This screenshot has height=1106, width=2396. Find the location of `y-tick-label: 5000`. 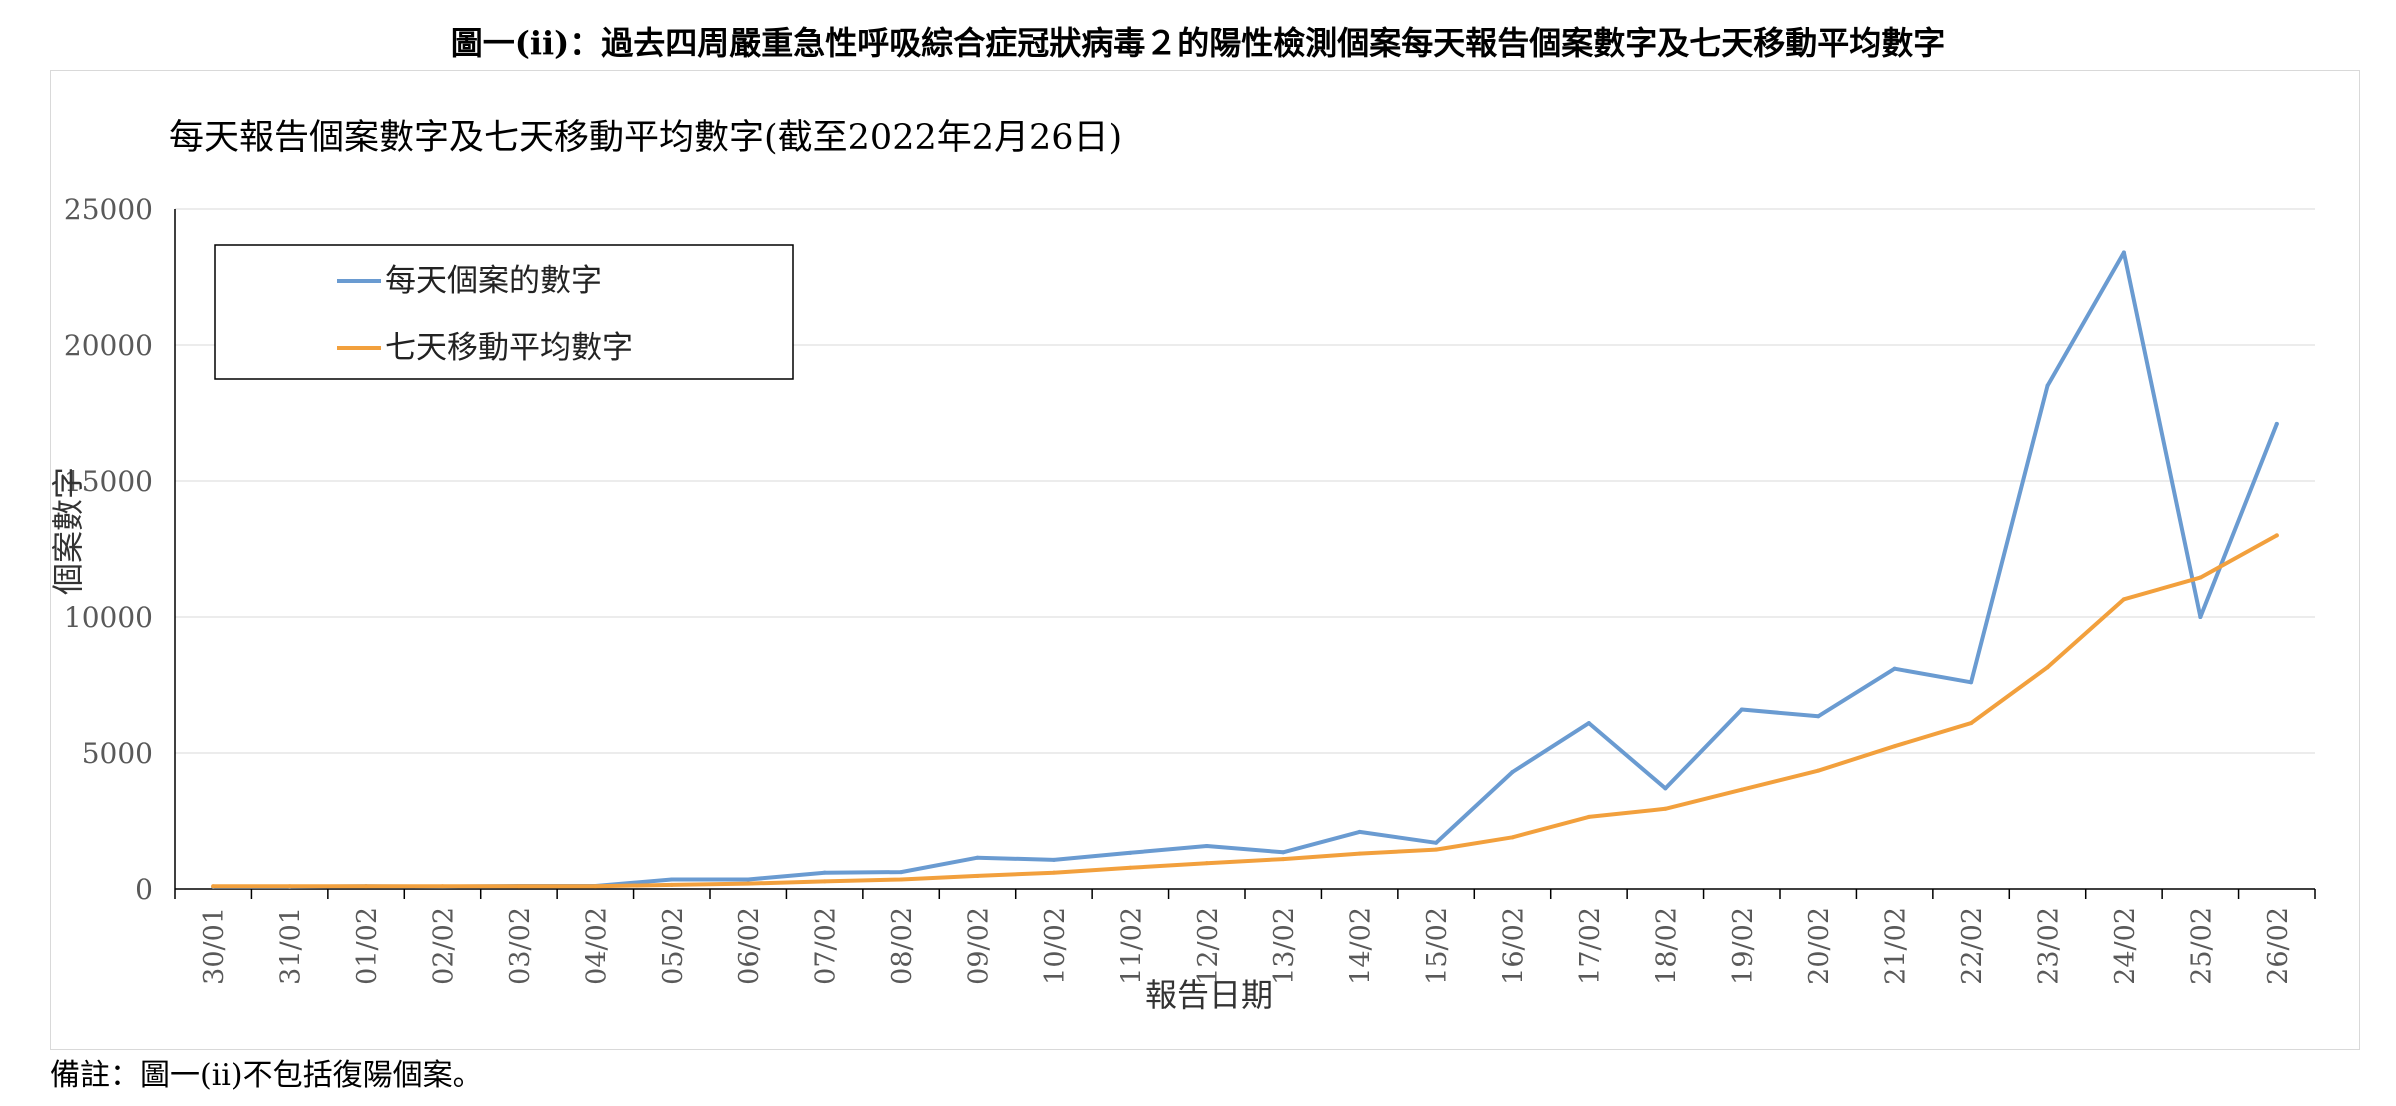

y-tick-label: 5000 is located at coordinates (117, 753).